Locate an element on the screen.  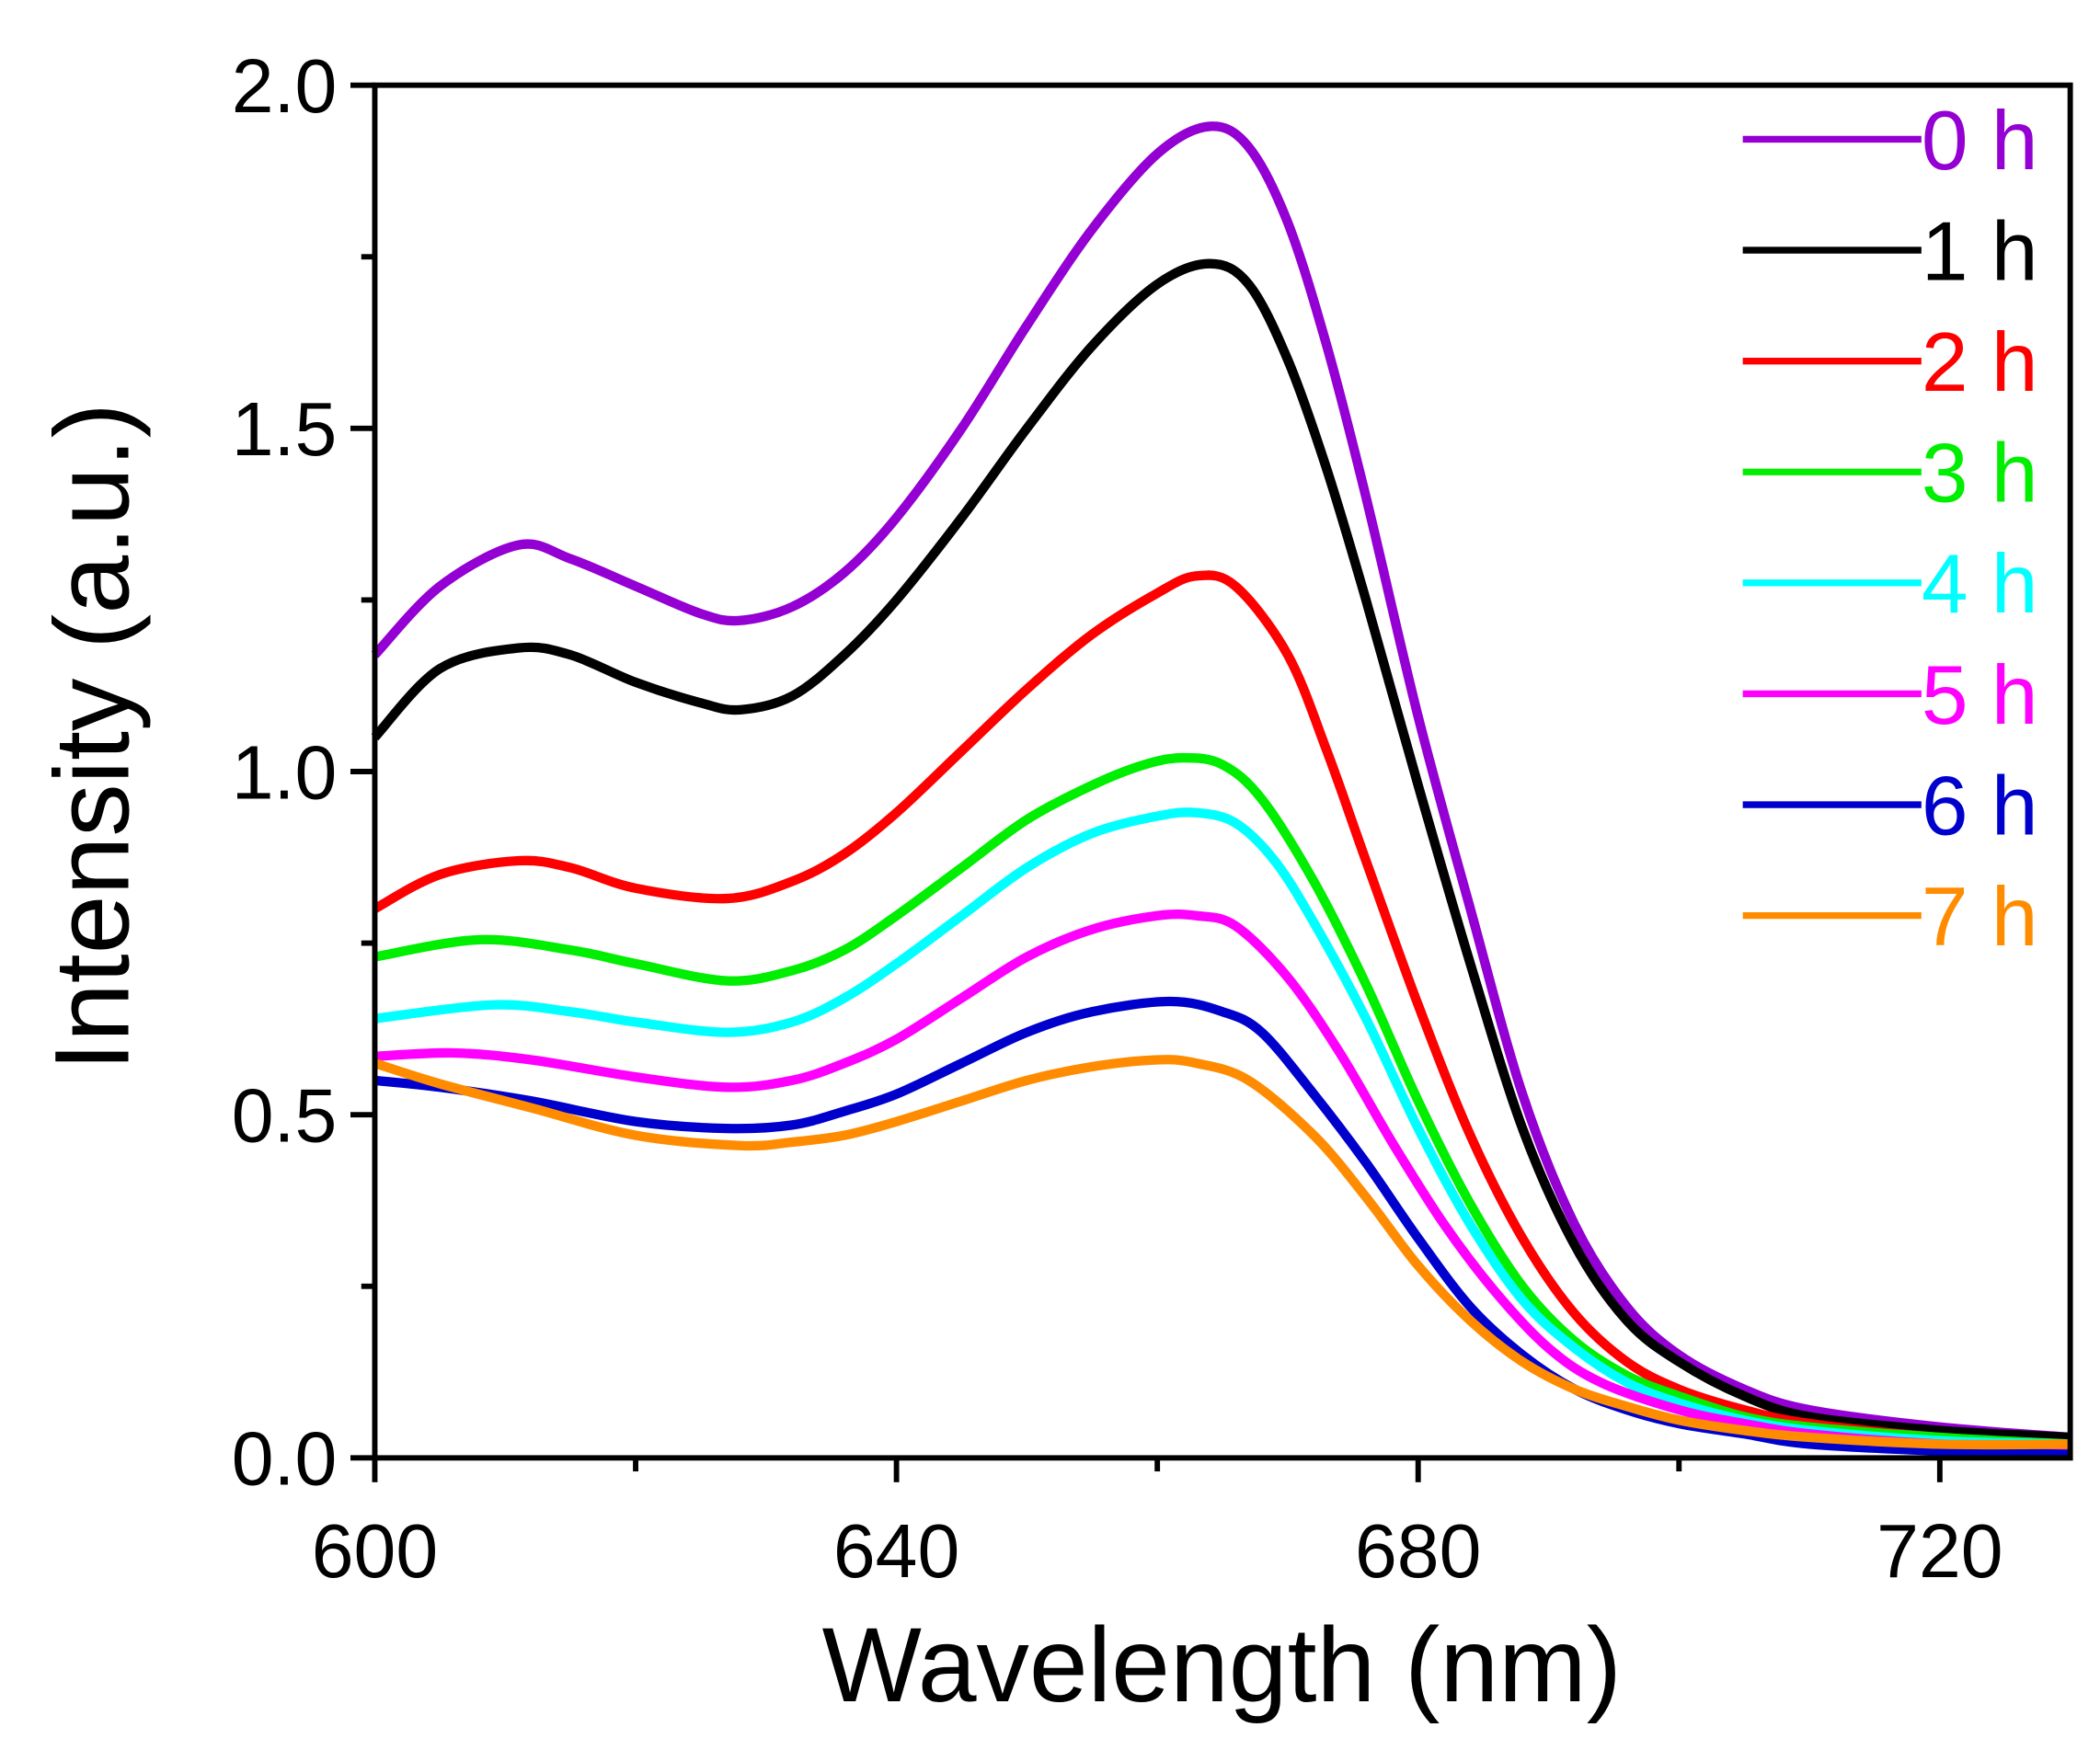
x-tick-label: 640 is located at coordinates (896, 1551).